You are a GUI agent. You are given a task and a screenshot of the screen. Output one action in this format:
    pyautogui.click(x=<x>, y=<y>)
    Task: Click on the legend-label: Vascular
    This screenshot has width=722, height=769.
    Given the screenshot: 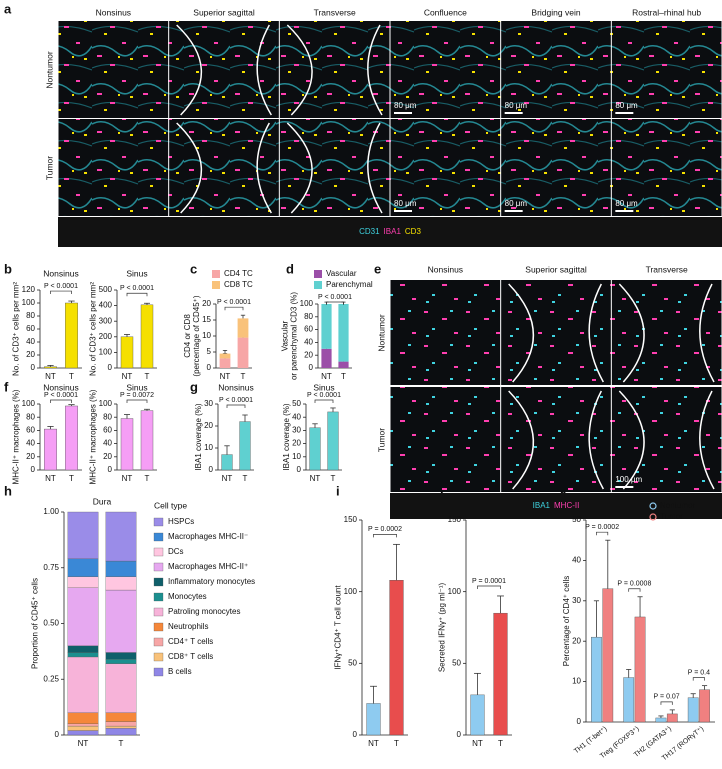 What is the action you would take?
    pyautogui.click(x=341, y=273)
    